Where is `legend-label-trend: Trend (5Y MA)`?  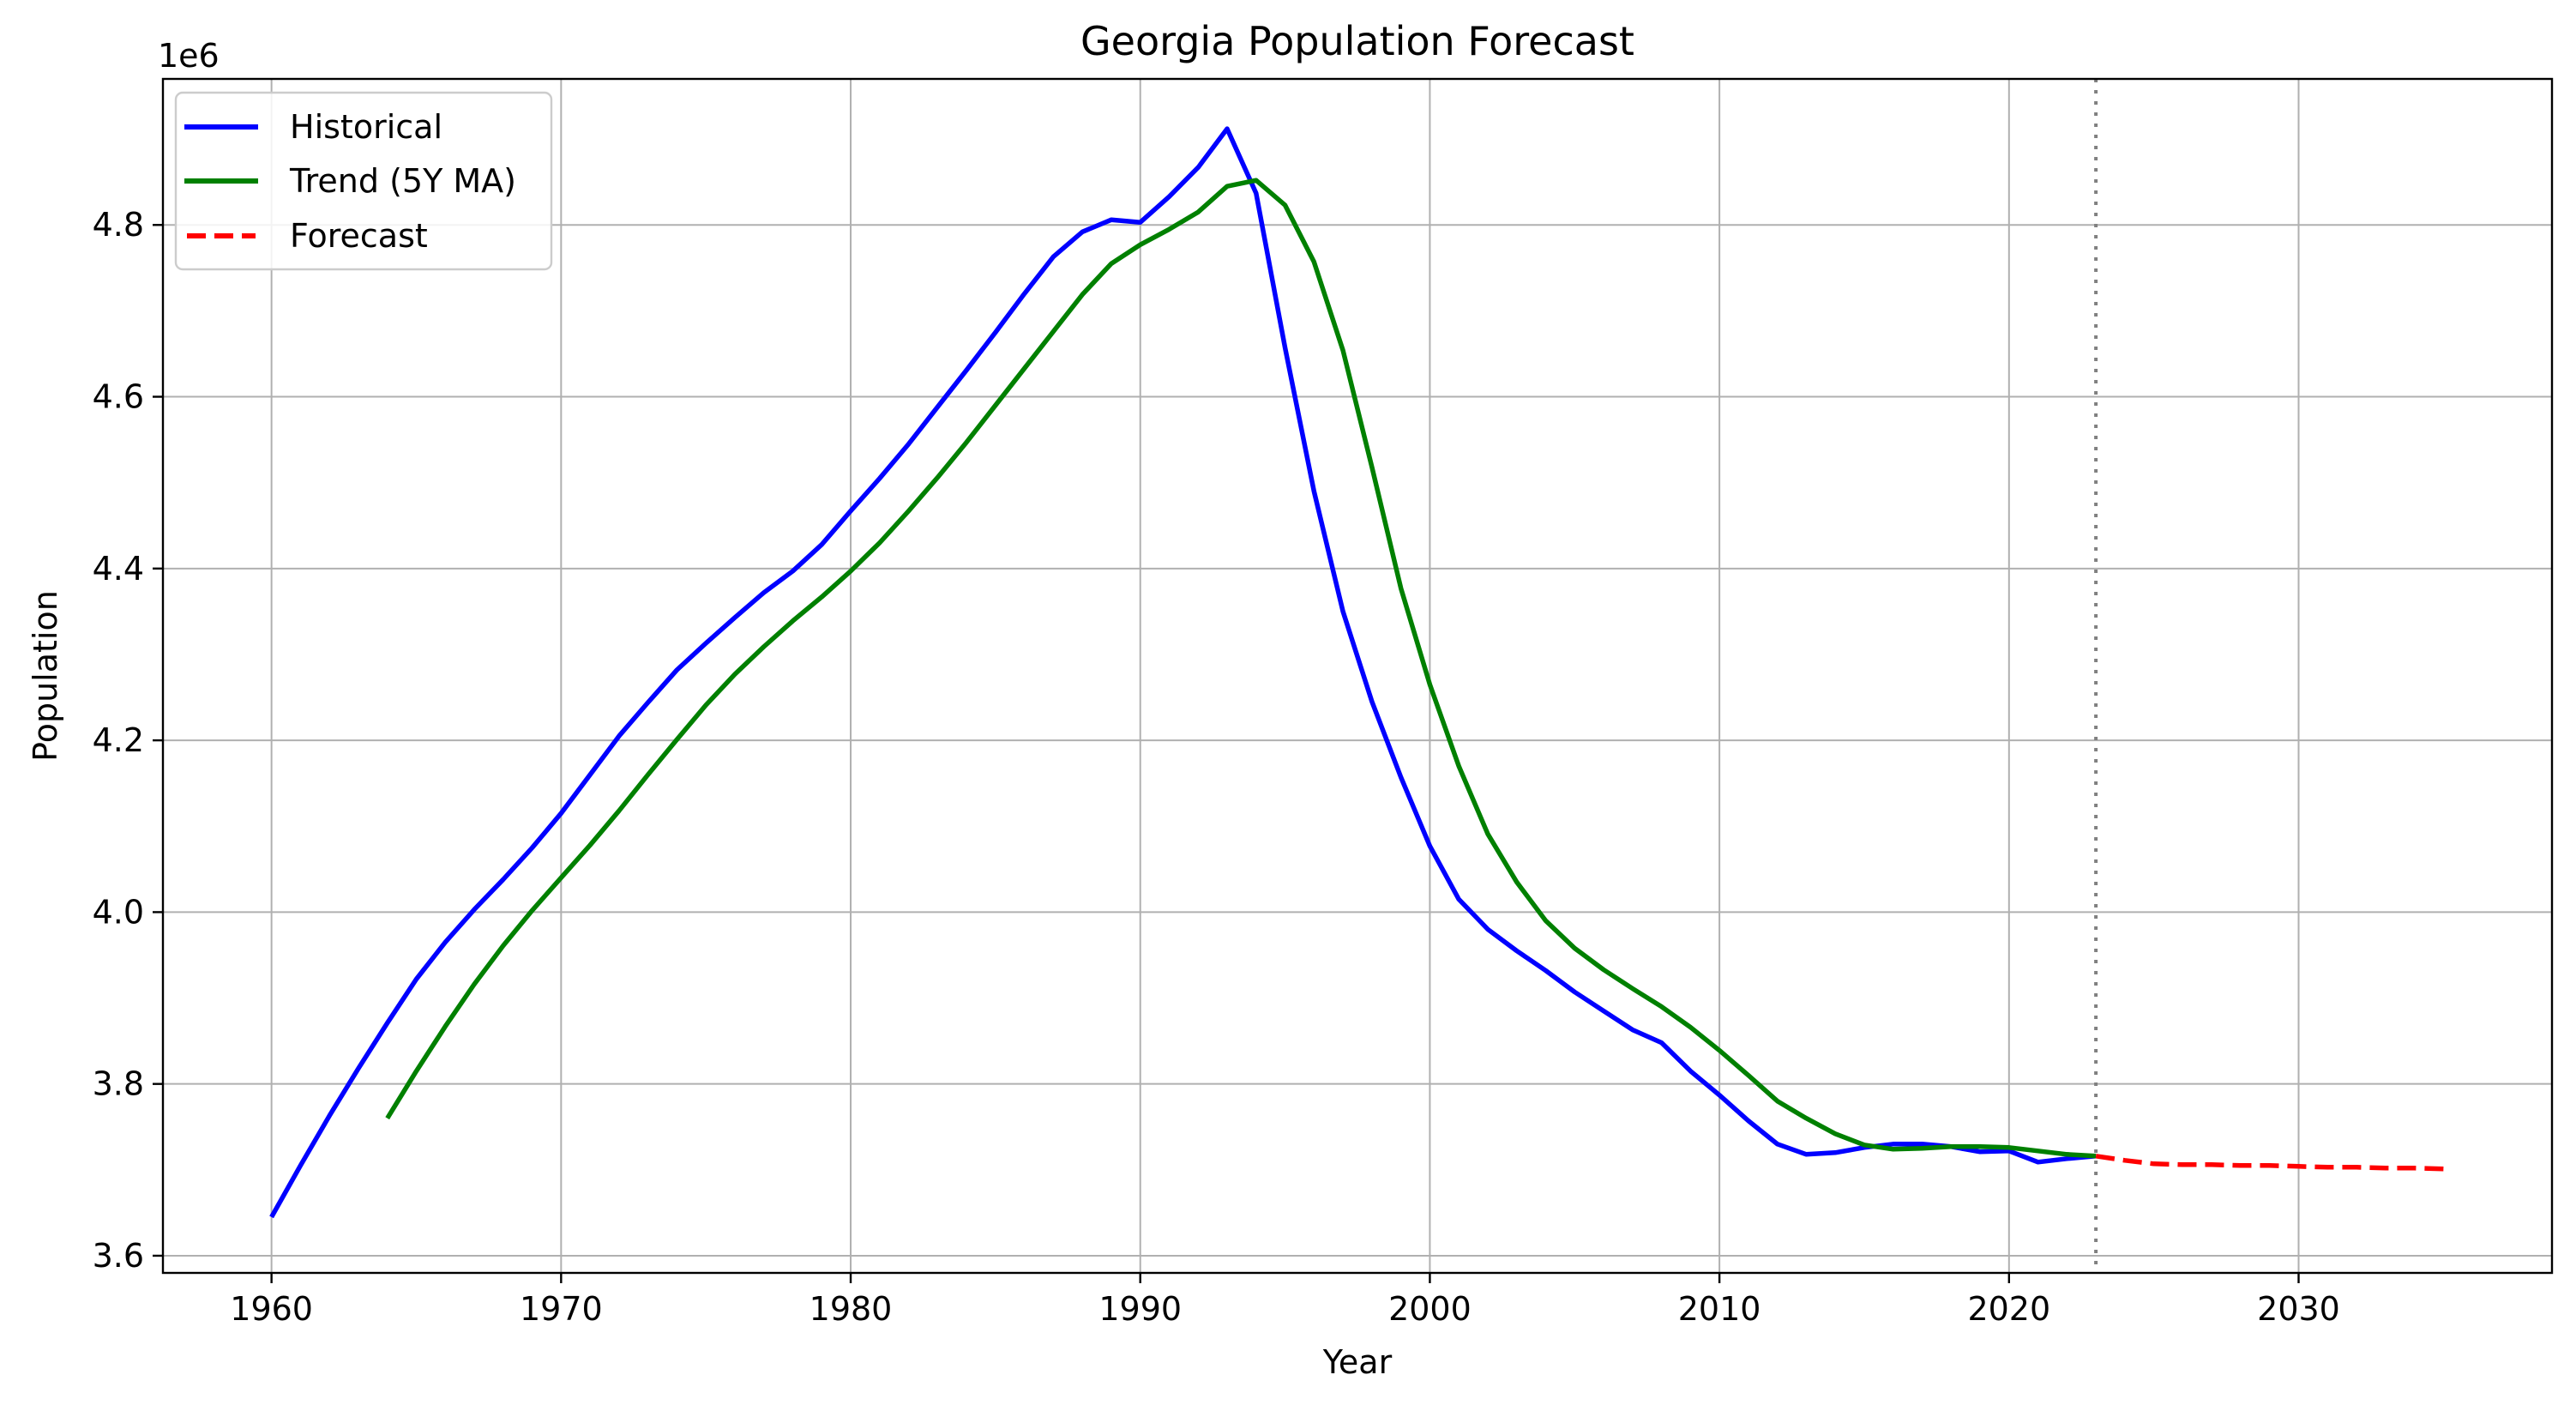
legend-label-trend: Trend (5Y MA) is located at coordinates (402, 181).